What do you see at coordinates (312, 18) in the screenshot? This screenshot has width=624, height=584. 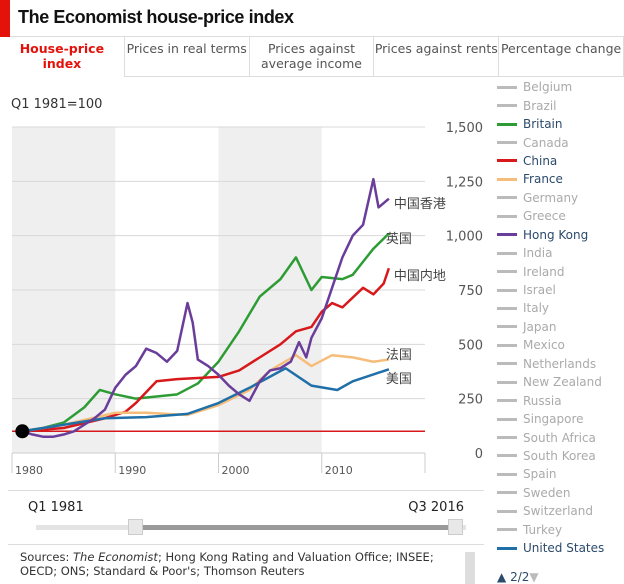 I see `title-bar: The Economist house-price index` at bounding box center [312, 18].